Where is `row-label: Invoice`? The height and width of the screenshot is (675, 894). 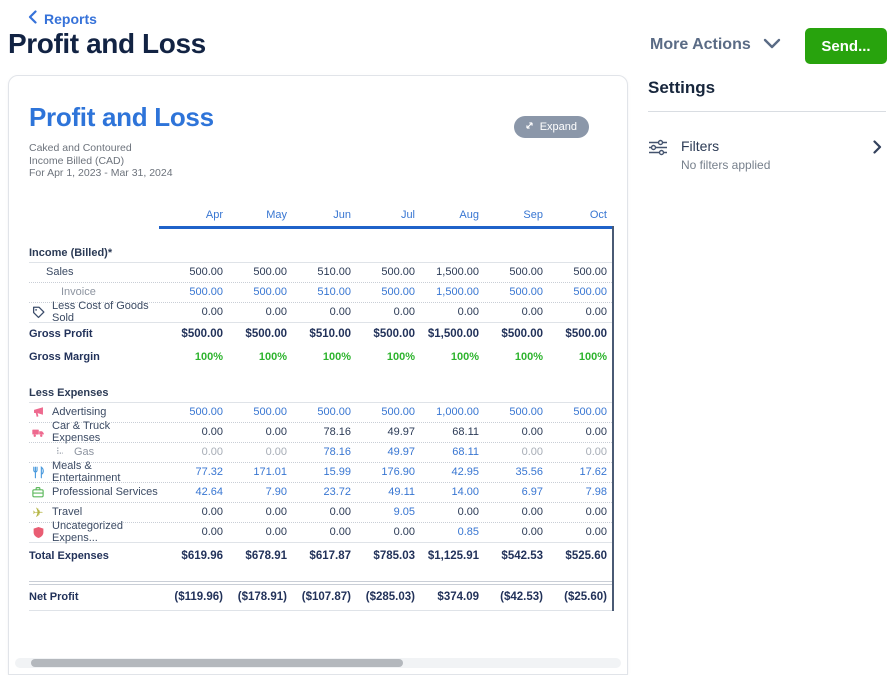 row-label: Invoice is located at coordinates (78, 292).